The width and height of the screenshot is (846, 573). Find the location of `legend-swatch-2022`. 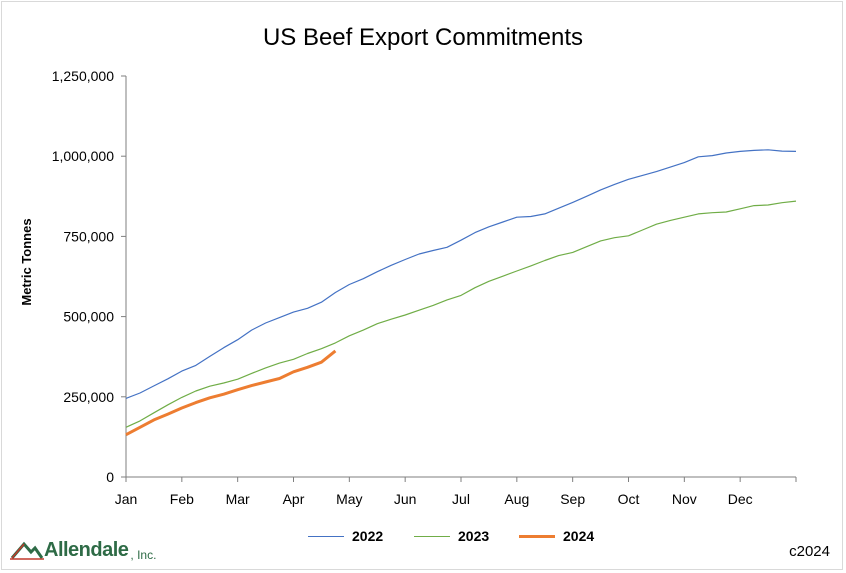

legend-swatch-2022 is located at coordinates (326, 536).